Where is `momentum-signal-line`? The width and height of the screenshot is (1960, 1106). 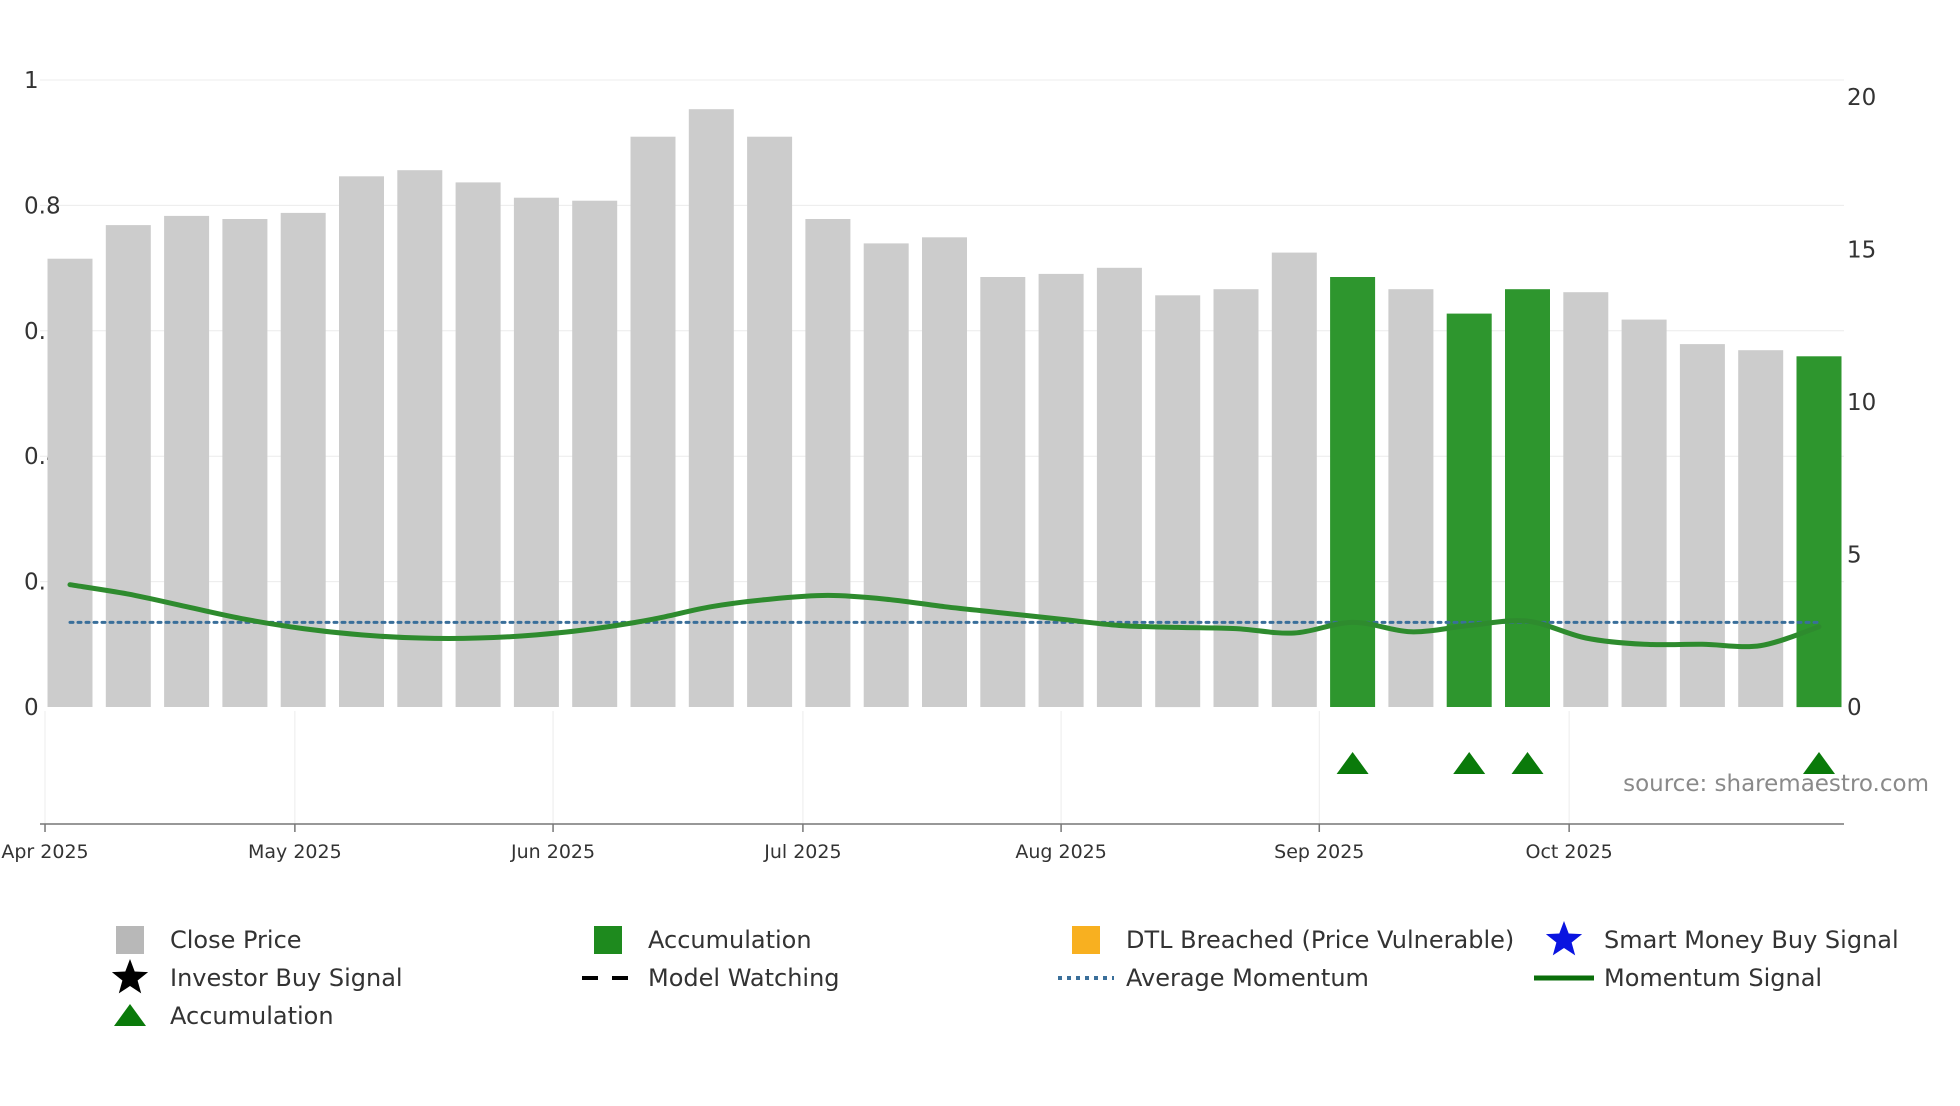
momentum-signal-line is located at coordinates (944, 616).